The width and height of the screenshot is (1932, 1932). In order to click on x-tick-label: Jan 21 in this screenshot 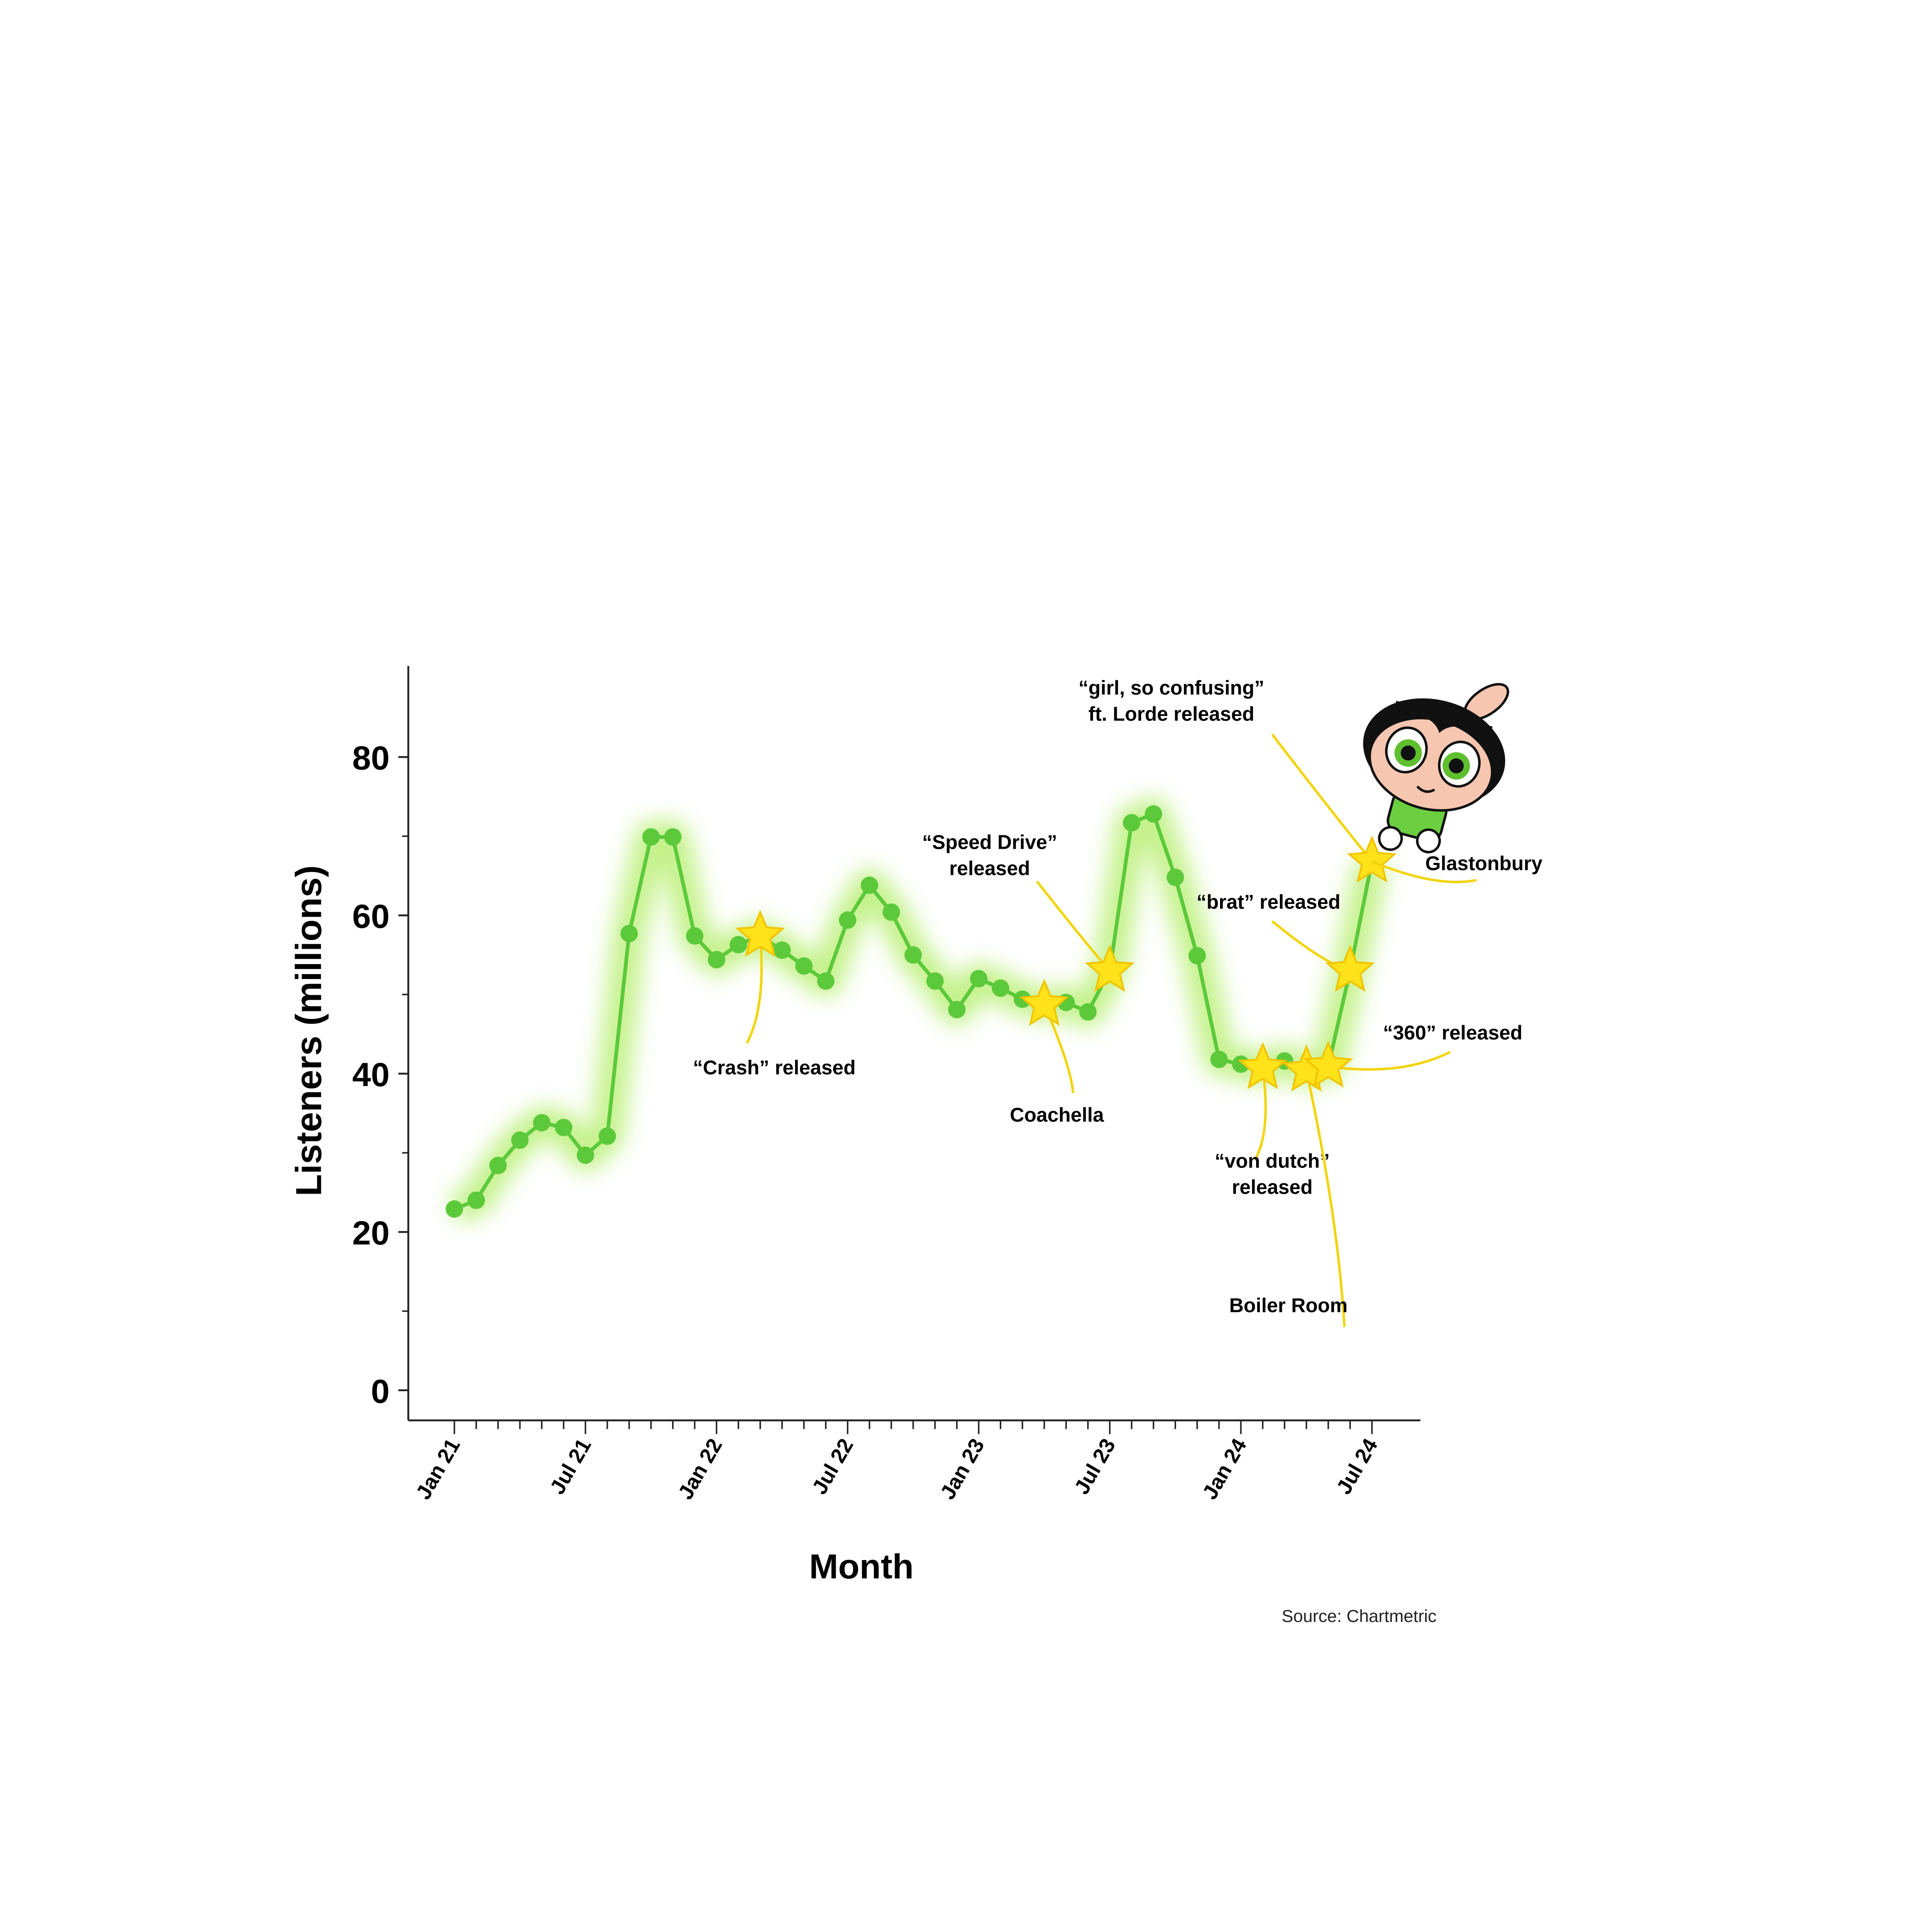, I will do `click(438, 1468)`.